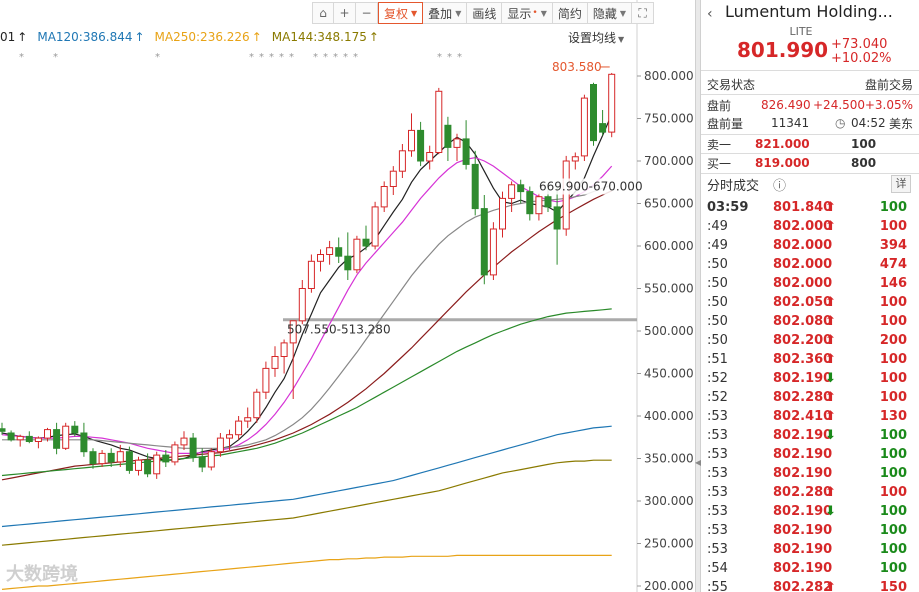  What do you see at coordinates (733, 186) in the screenshot?
I see `trades-label: 分时成交` at bounding box center [733, 186].